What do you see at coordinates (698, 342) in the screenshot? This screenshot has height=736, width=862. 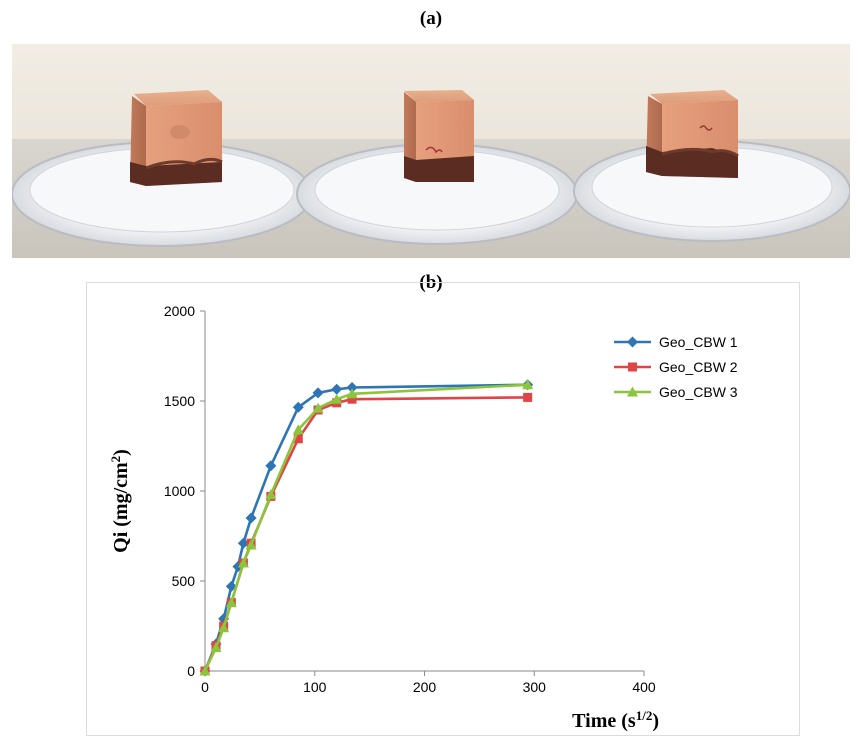 I see `legend-label-1: Geo_CBW 1` at bounding box center [698, 342].